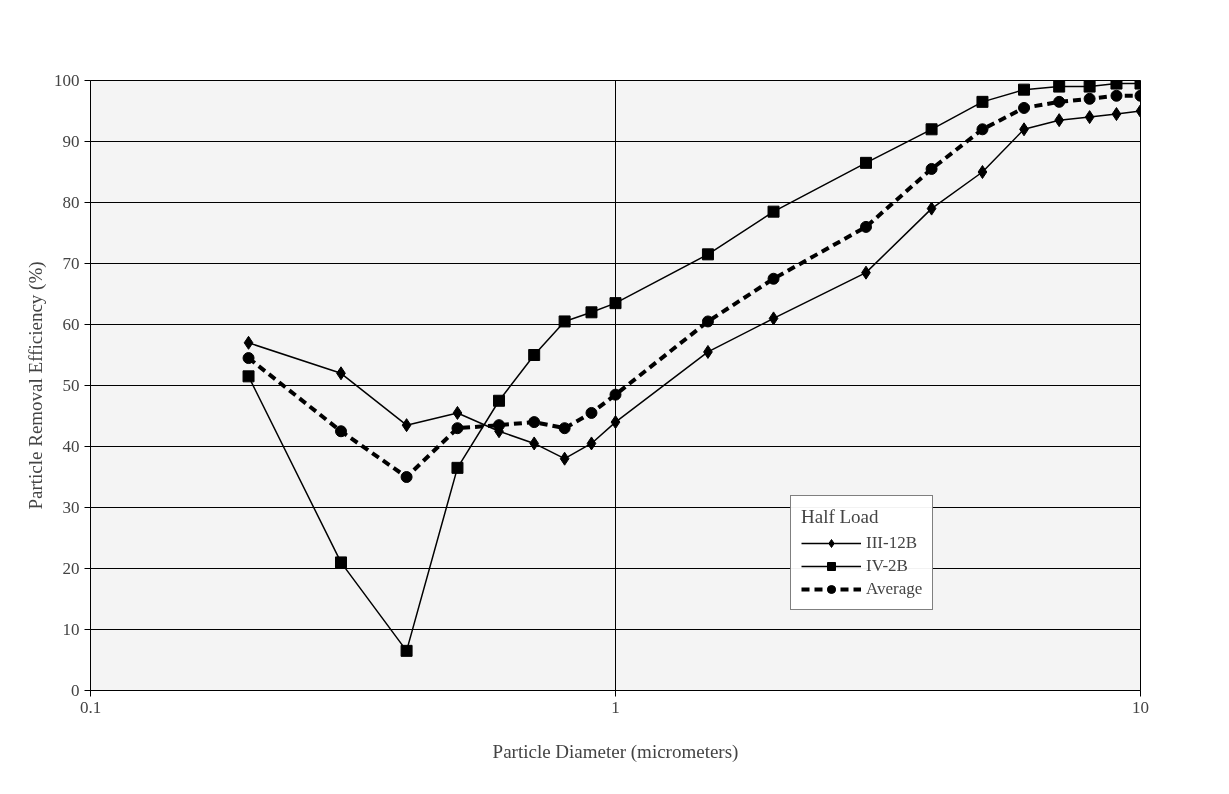 The width and height of the screenshot is (1229, 794). Describe the element at coordinates (71, 446) in the screenshot. I see `y-tick-label: 40` at that location.